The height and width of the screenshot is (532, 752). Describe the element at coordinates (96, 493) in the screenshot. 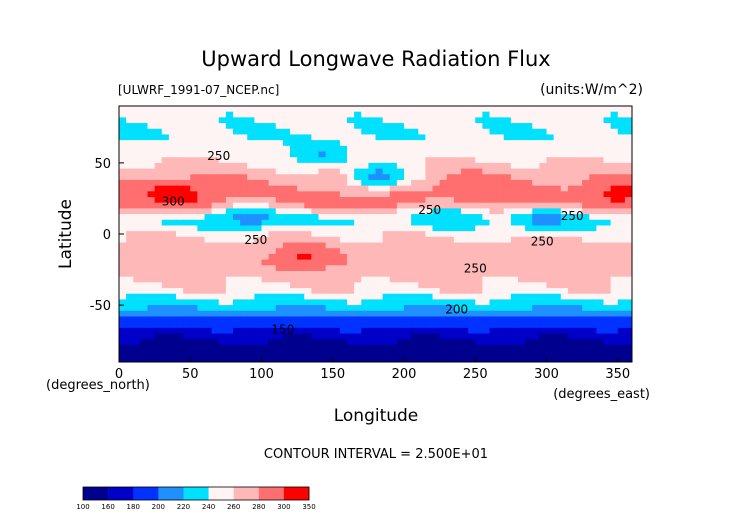

I see `colorbar-swatch` at that location.